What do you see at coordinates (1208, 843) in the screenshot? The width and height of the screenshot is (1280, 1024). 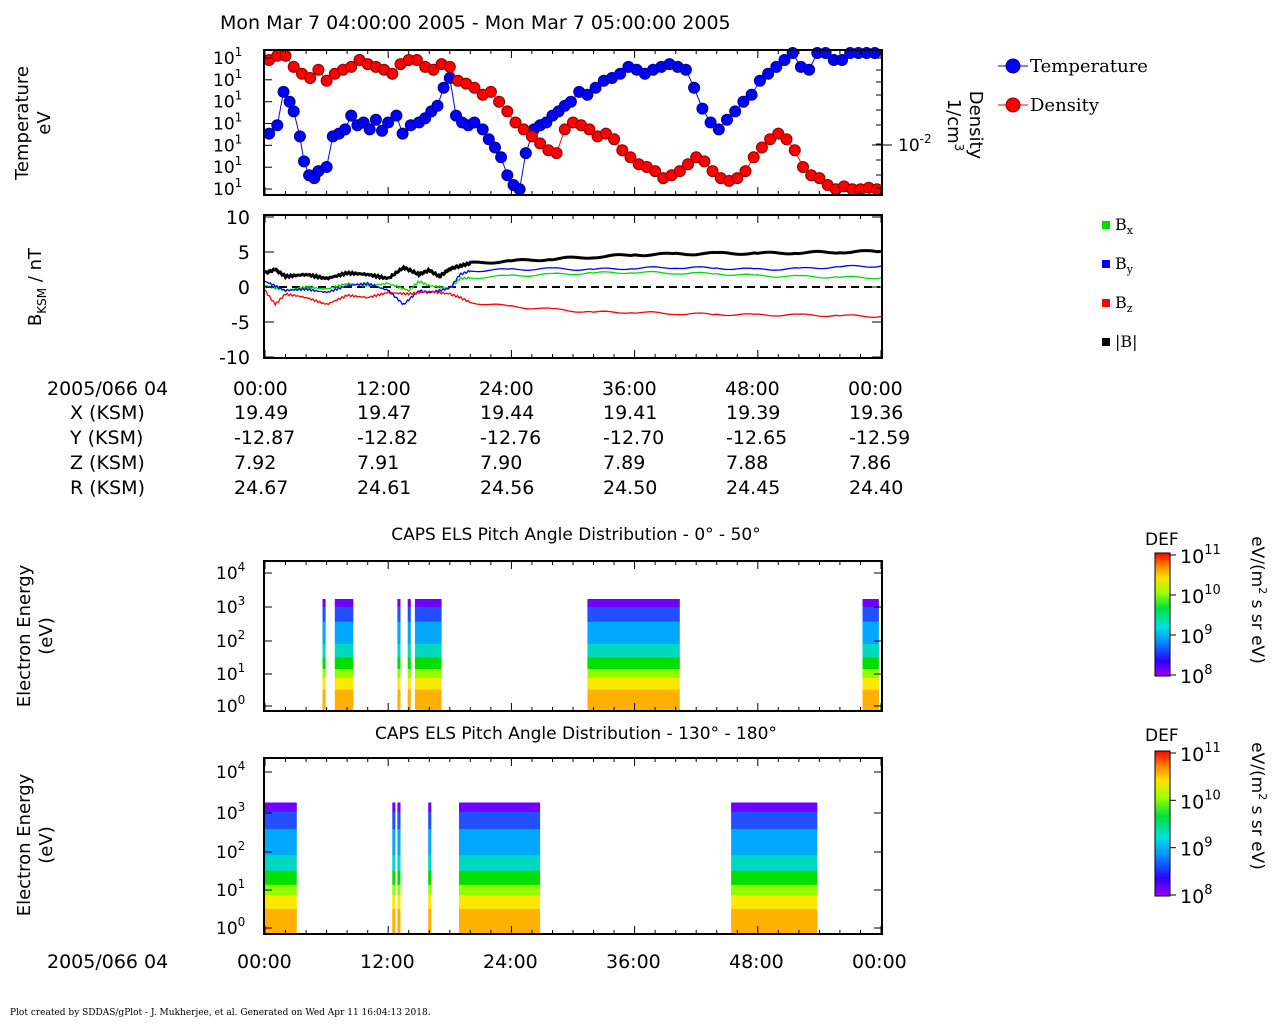 I see `colorbar-tick-exp: 9` at bounding box center [1208, 843].